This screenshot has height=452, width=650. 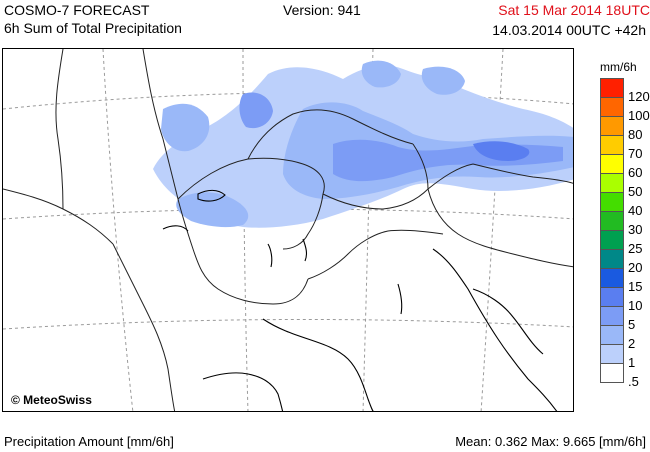 What do you see at coordinates (635, 191) in the screenshot?
I see `legend-label: 50` at bounding box center [635, 191].